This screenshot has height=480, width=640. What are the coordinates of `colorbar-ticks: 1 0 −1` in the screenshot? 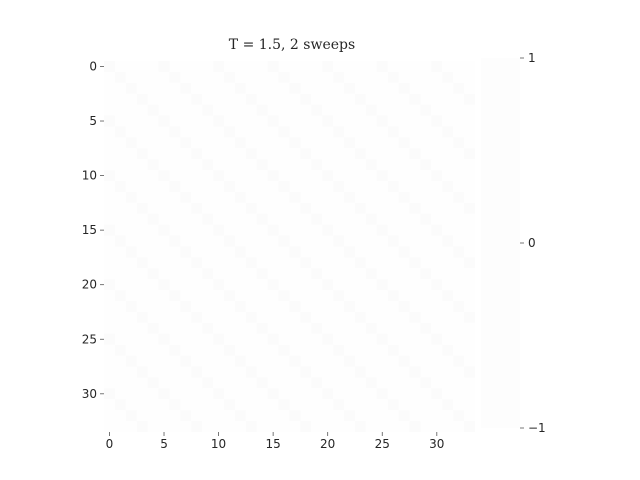 It's located at (533, 243).